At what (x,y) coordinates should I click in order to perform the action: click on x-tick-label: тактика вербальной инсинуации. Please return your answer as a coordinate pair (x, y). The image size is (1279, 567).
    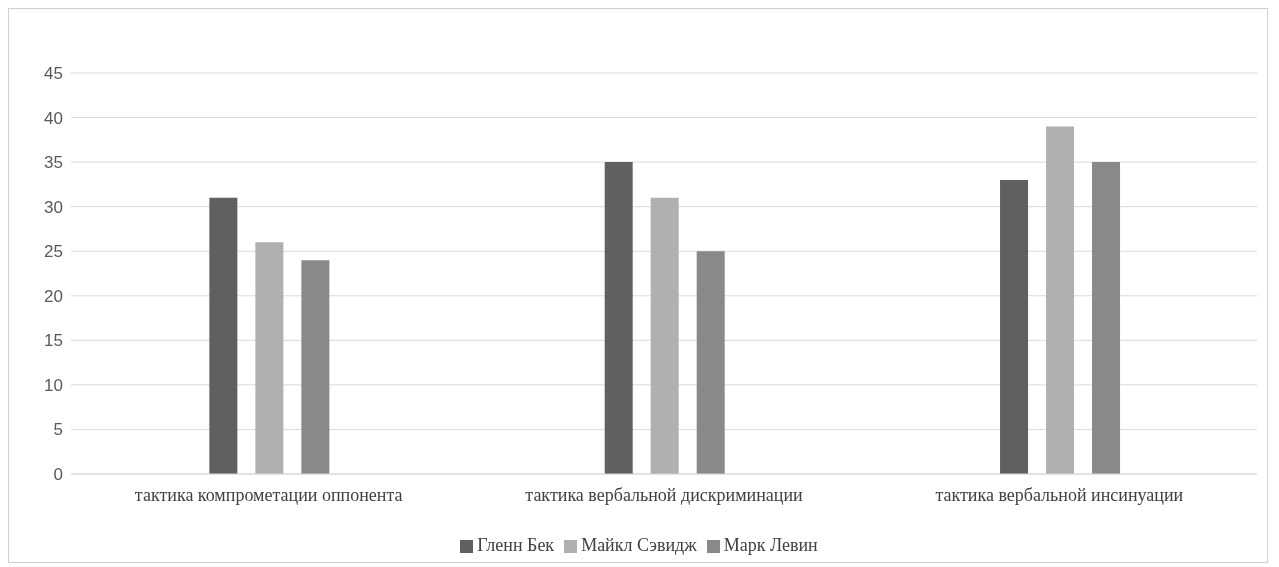
    Looking at the image, I should click on (1059, 494).